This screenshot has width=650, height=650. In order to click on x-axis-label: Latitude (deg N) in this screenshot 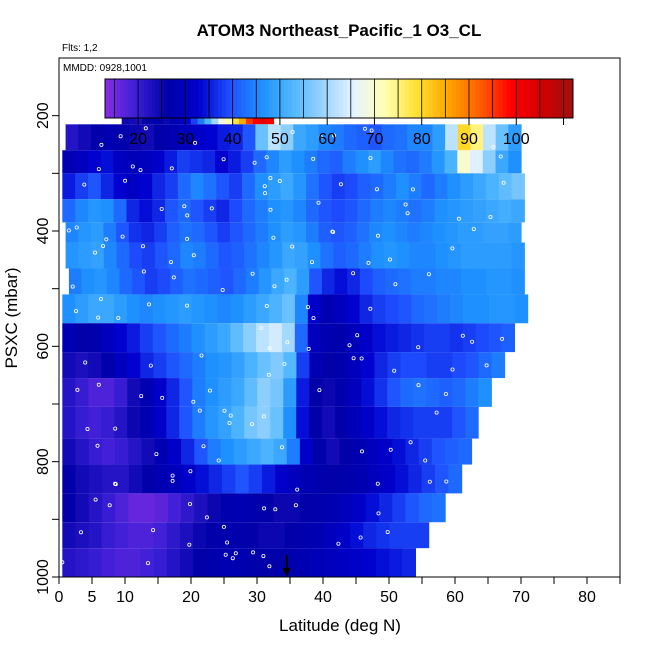, I will do `click(340, 625)`.